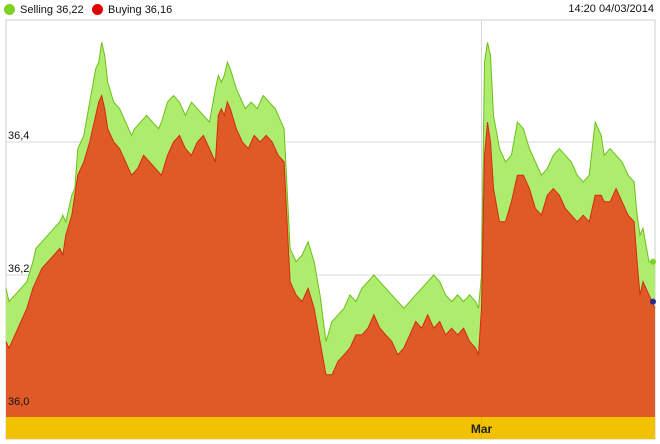 The width and height of the screenshot is (660, 444). I want to click on legend-dot-selling, so click(9, 9).